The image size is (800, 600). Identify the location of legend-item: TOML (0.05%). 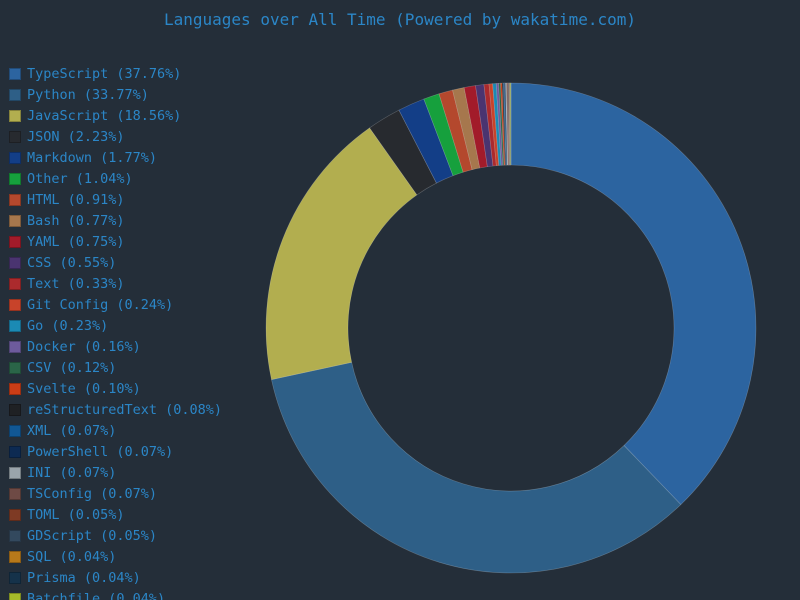
(115, 514).